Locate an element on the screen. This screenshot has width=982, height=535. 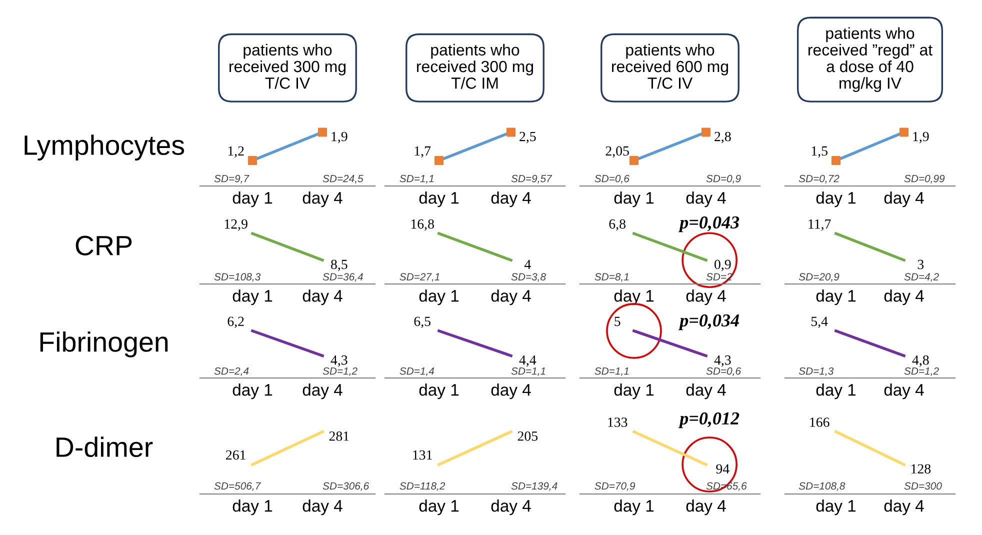
data-label: 133 is located at coordinates (618, 422).